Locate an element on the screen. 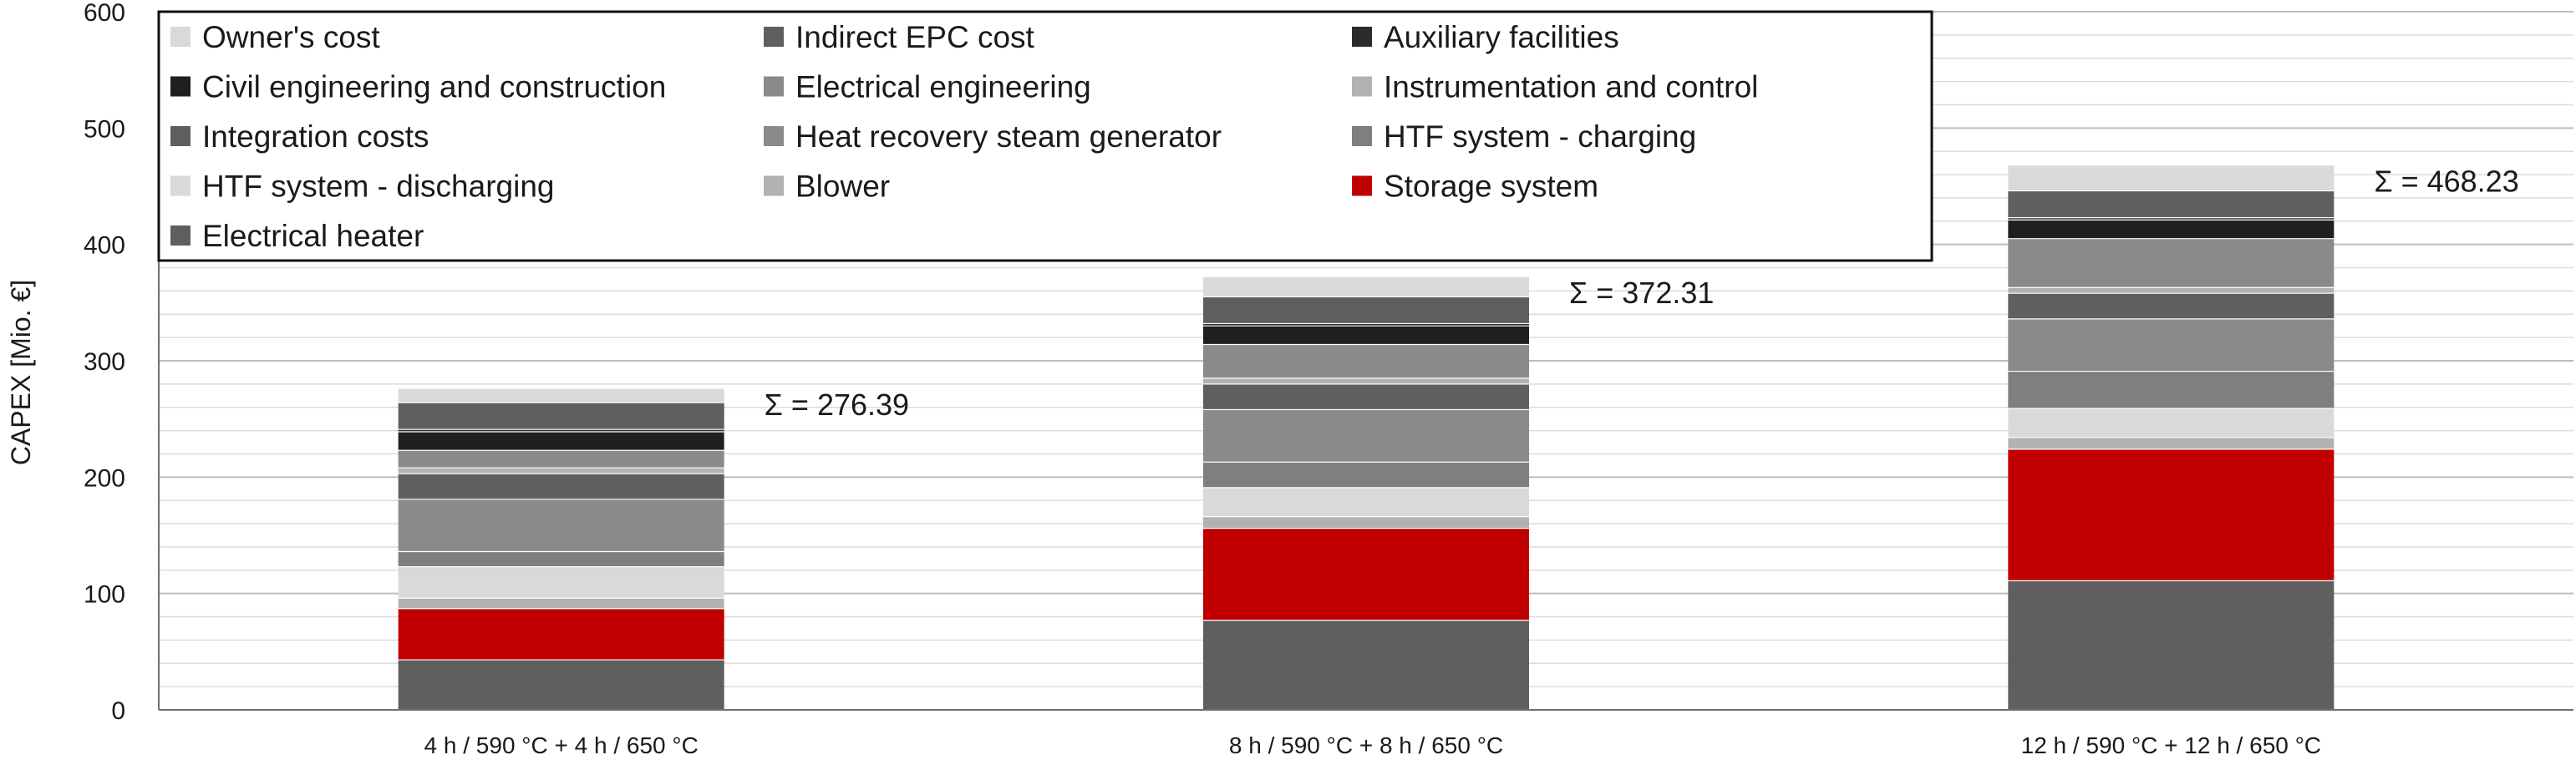  legend-label-electrical-heater: Electrical heater is located at coordinates (313, 236).